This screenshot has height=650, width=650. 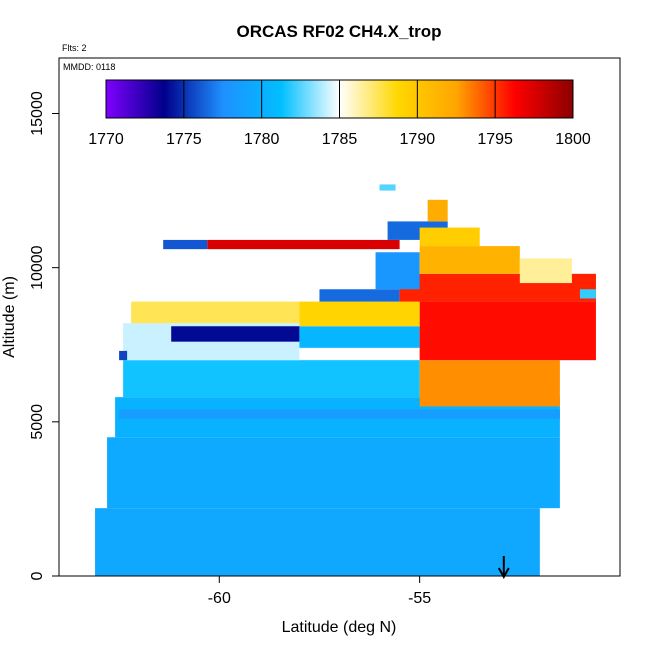 I want to click on colorbar-tick-label-5: 1795, so click(x=495, y=139).